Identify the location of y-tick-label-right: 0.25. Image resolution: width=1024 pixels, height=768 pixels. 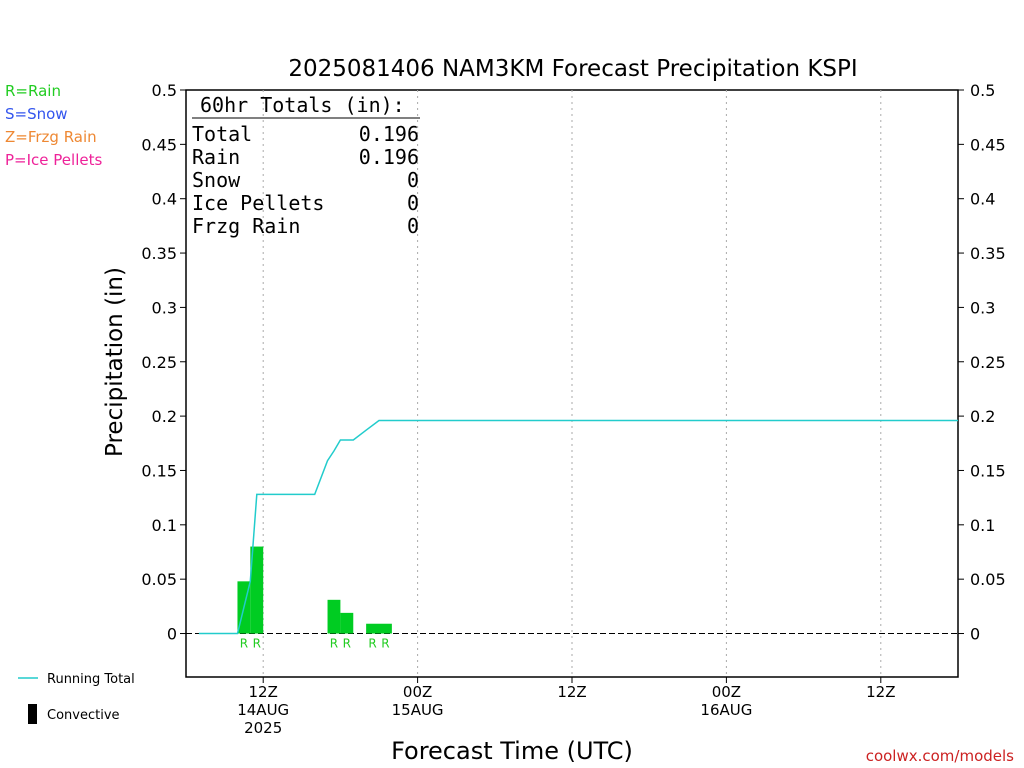
(988, 362).